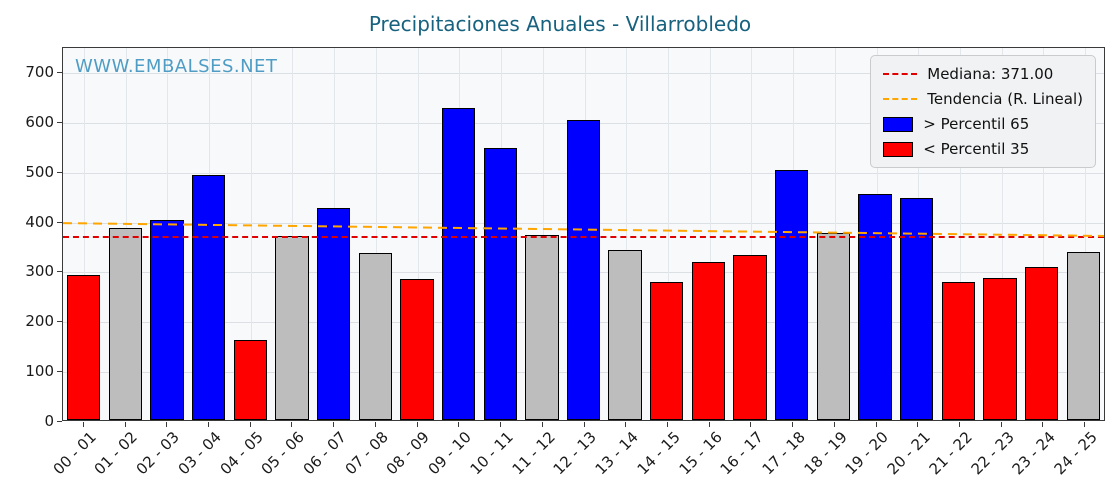 This screenshot has height=500, width=1120. What do you see at coordinates (408, 453) in the screenshot?
I see `x-tick-label: 08 - 09` at bounding box center [408, 453].